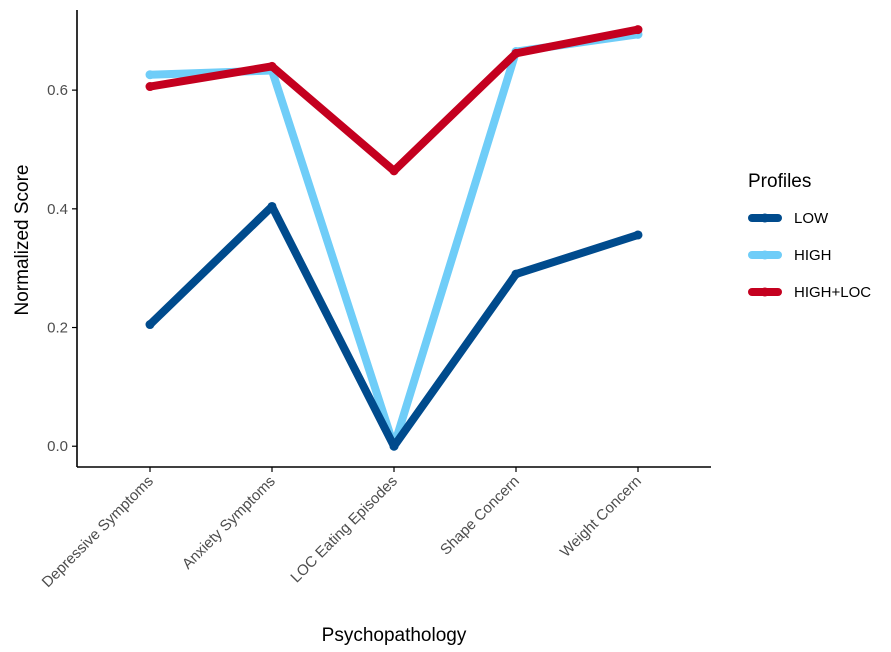  I want to click on y-tick-label: 0.6, so click(57, 90).